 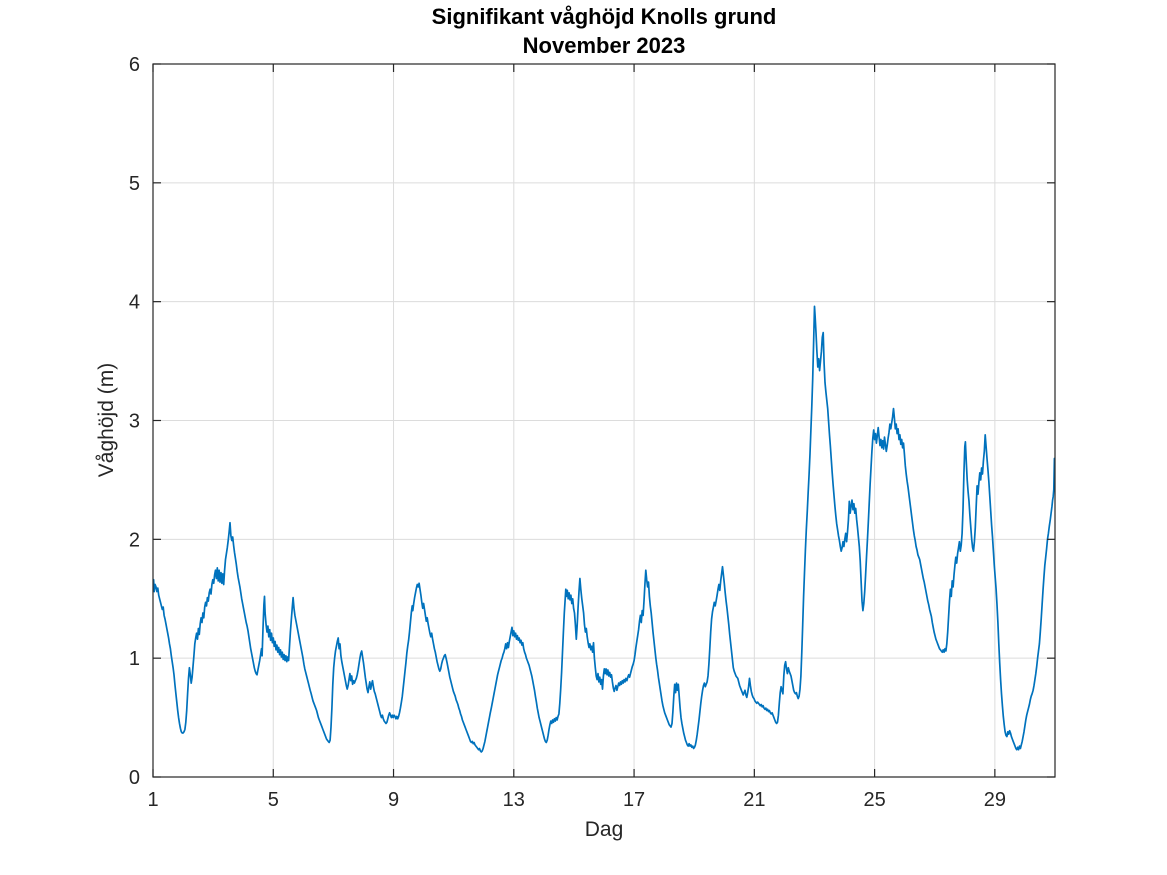 I want to click on x-tick-label: 5, so click(x=273, y=800).